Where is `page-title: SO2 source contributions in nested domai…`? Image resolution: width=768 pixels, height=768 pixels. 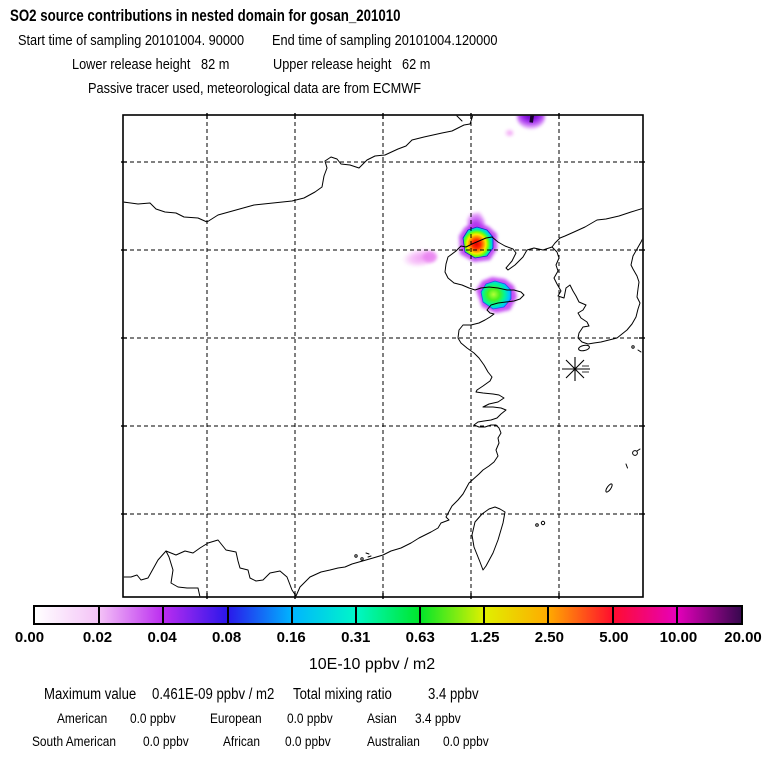
page-title: SO2 source contributions in nested domai… is located at coordinates (260, 16).